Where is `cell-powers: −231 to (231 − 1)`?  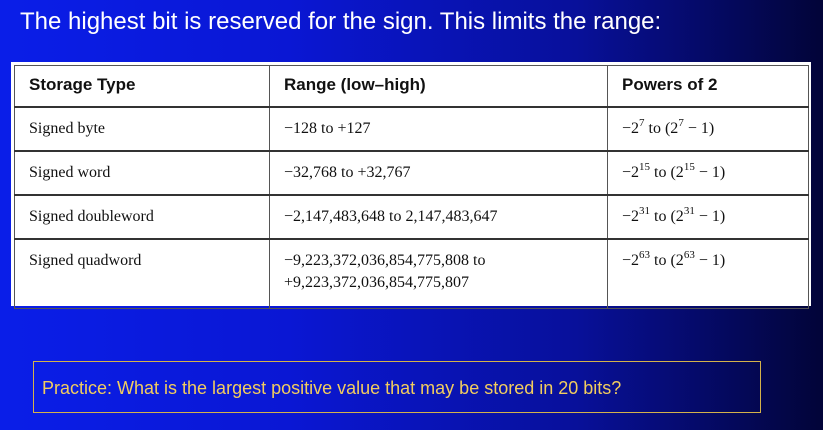 cell-powers: −231 to (231 − 1) is located at coordinates (708, 217).